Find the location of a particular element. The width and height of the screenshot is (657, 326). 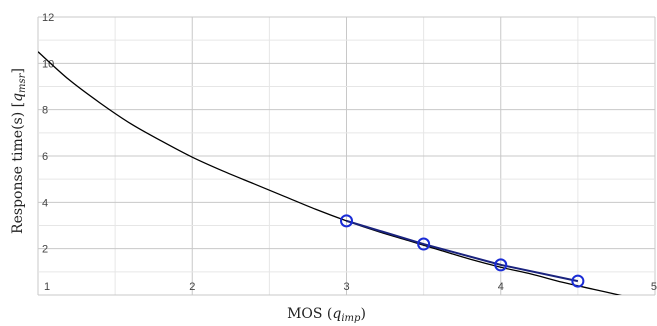

x-axis-label-prefix: MOS ( is located at coordinates (309, 314).